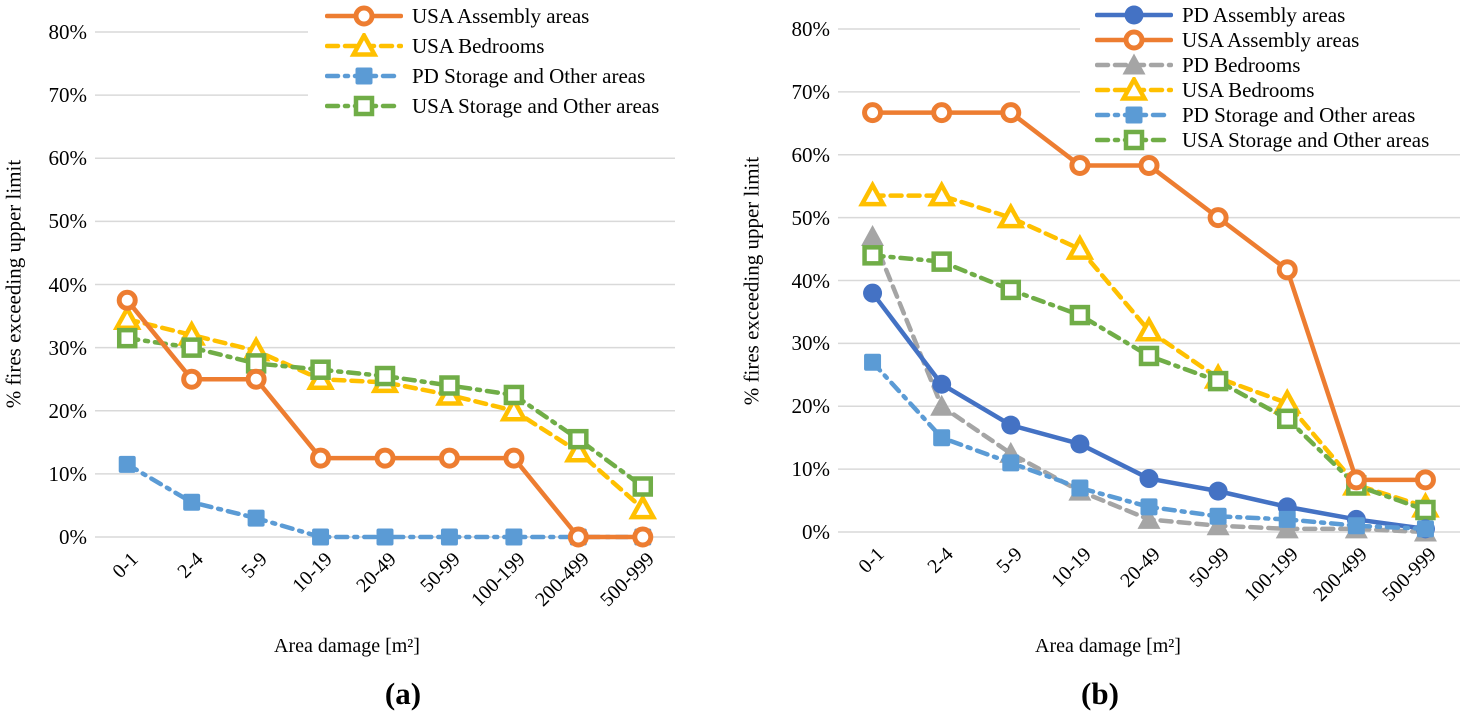 Image resolution: width=1477 pixels, height=720 pixels. What do you see at coordinates (68, 284) in the screenshot?
I see `y-tick-label: 40%` at bounding box center [68, 284].